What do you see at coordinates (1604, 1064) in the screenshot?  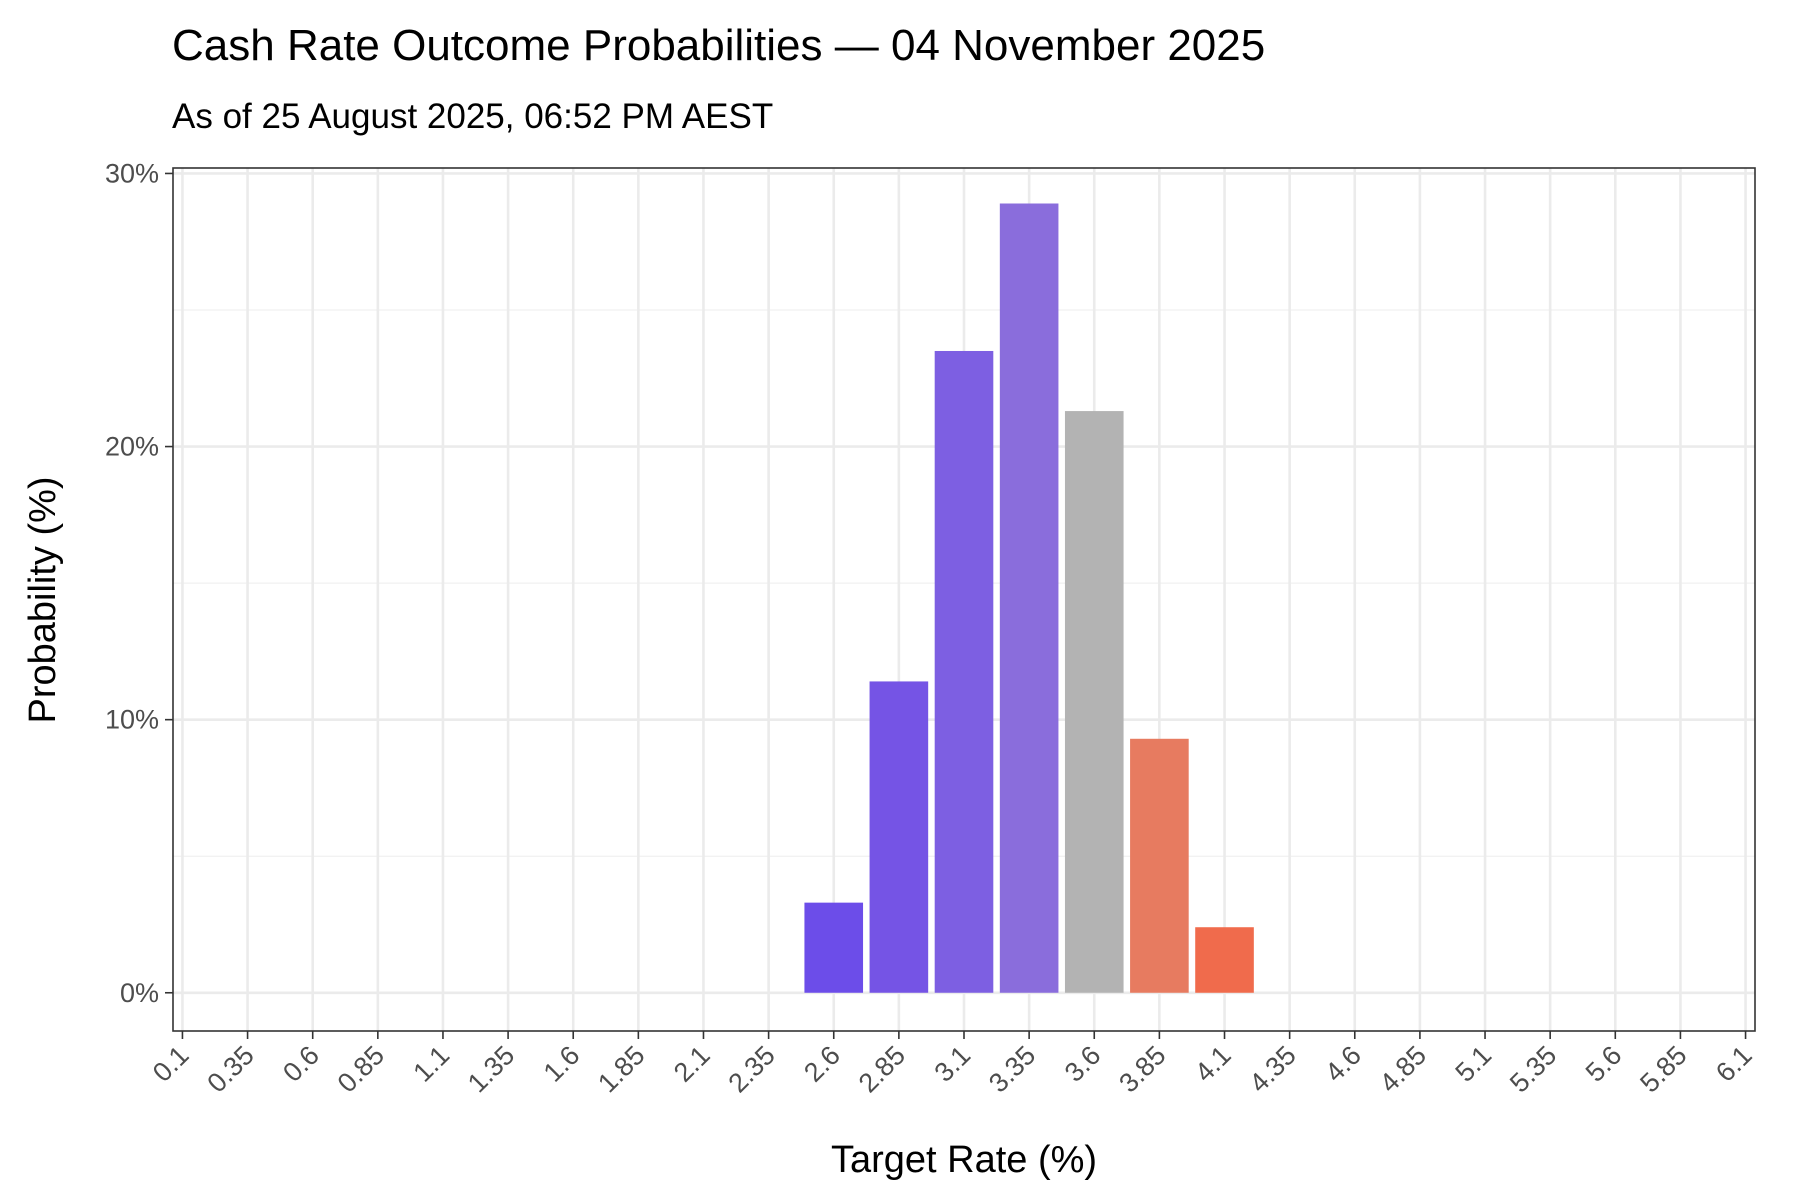 I see `x-tick-label: 5.6` at bounding box center [1604, 1064].